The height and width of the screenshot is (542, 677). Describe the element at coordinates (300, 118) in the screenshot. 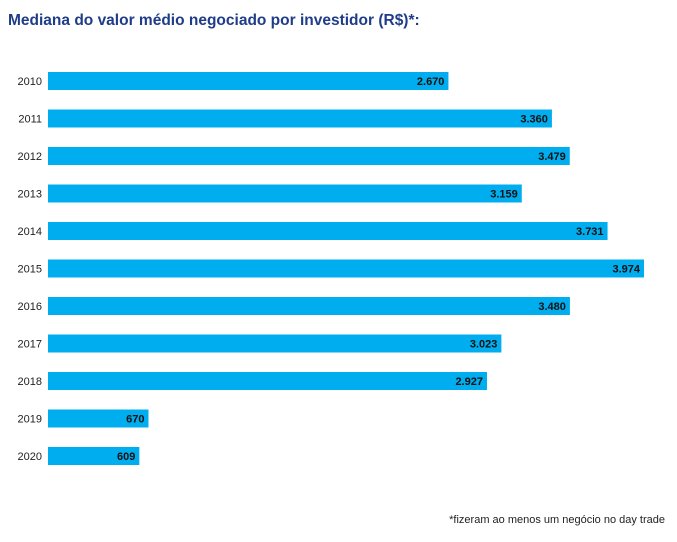

I see `bar-2011` at that location.